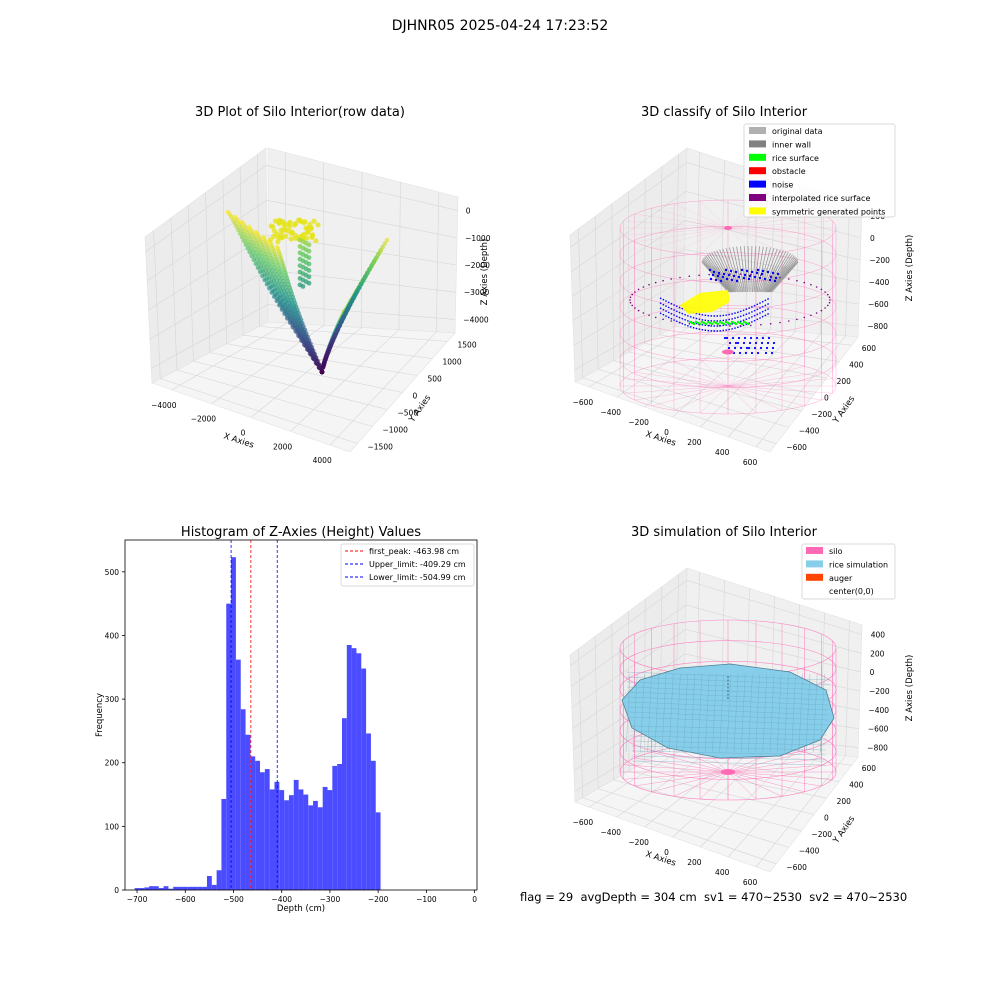 The image size is (1000, 1000). What do you see at coordinates (112, 572) in the screenshot?
I see `histogram-y-tick-label: 500` at bounding box center [112, 572].